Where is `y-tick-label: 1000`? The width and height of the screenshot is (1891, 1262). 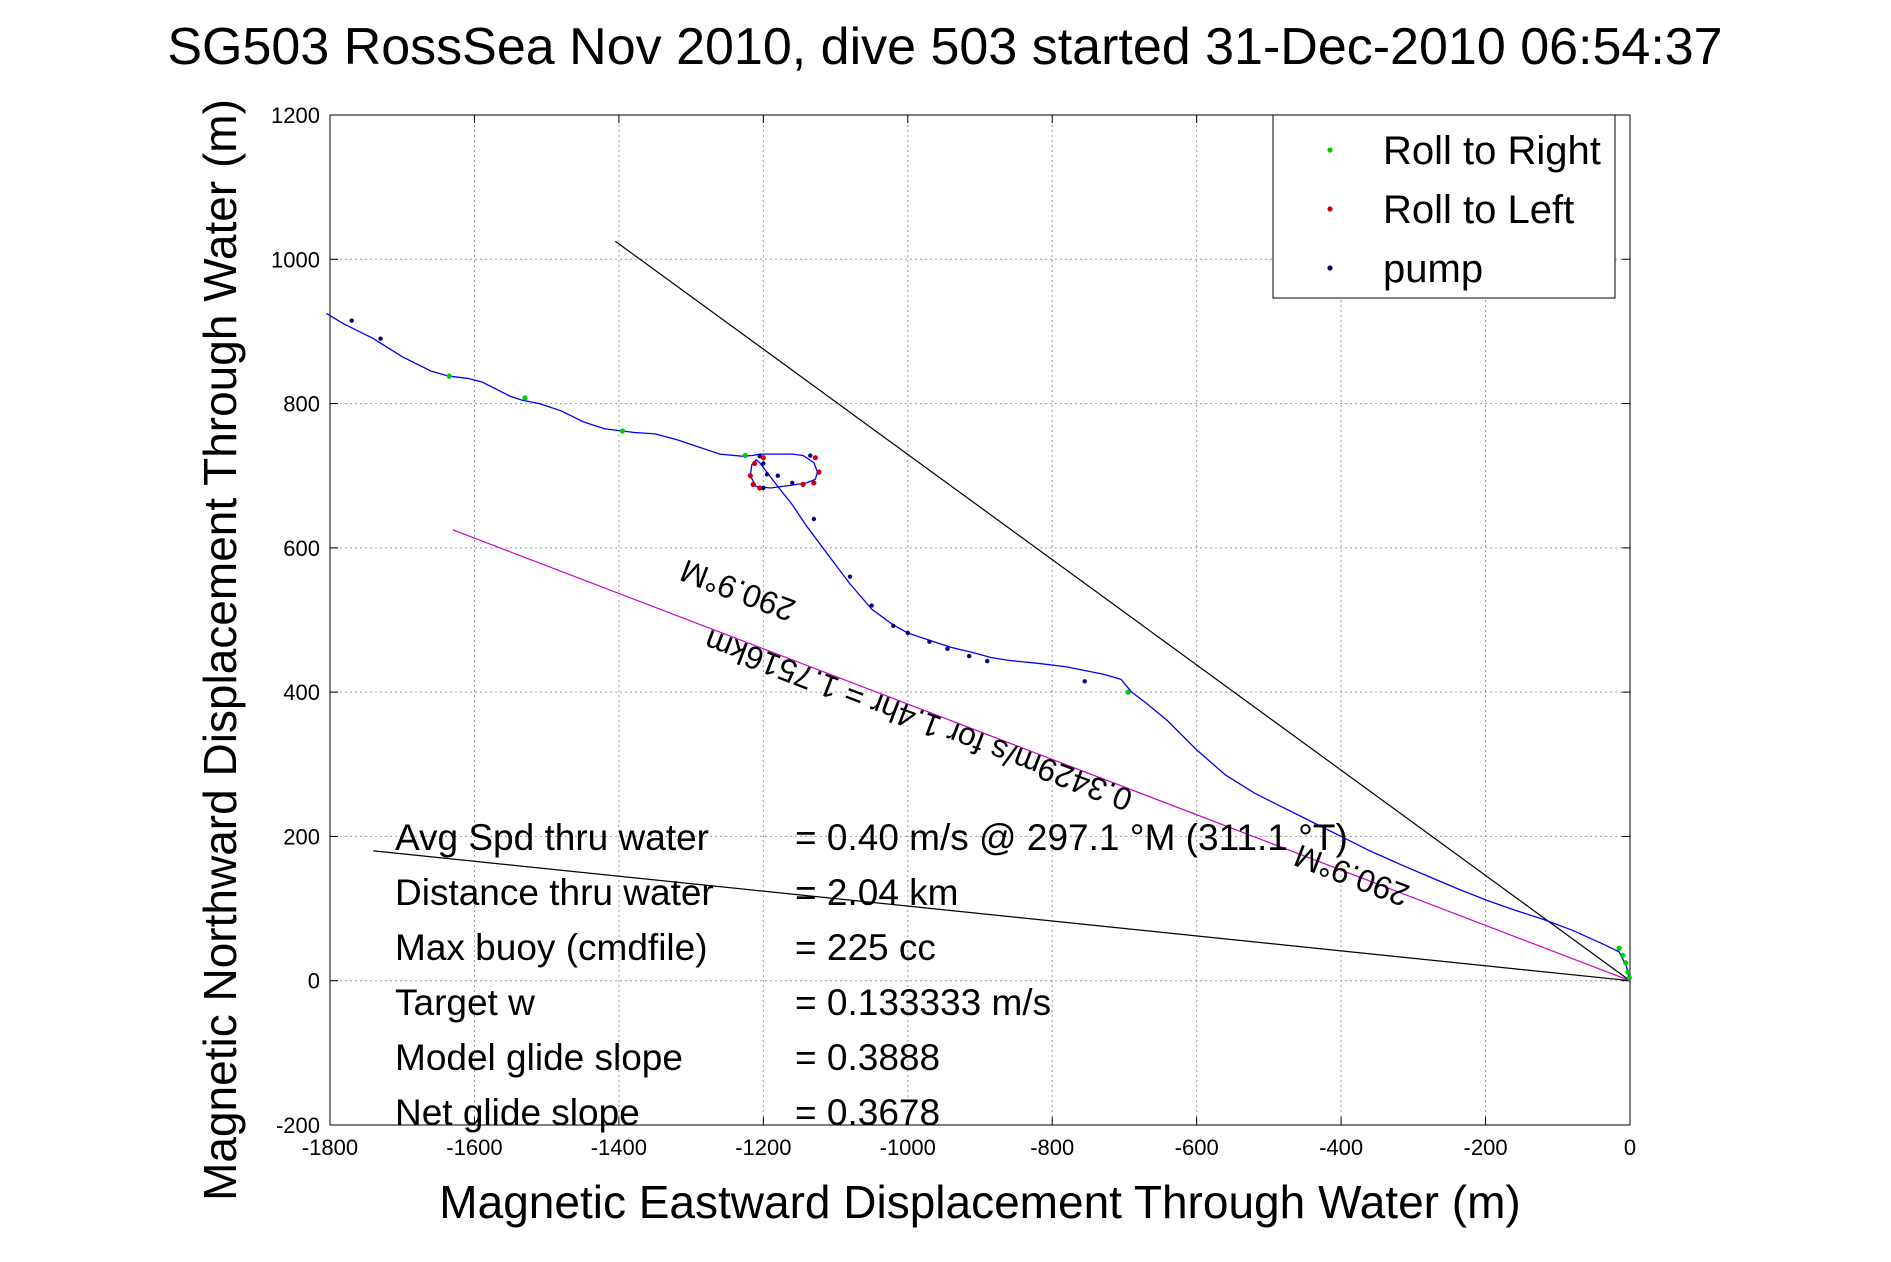
y-tick-label: 1000 is located at coordinates (295, 259).